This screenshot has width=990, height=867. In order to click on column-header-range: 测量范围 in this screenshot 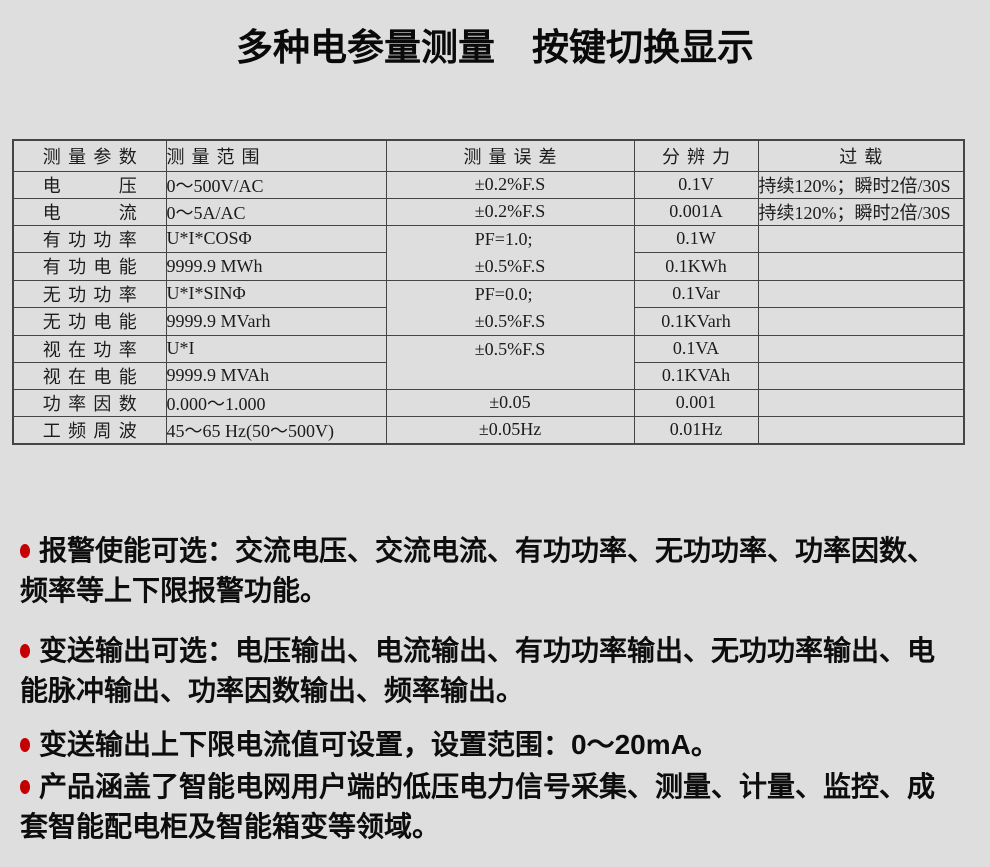, I will do `click(276, 155)`.